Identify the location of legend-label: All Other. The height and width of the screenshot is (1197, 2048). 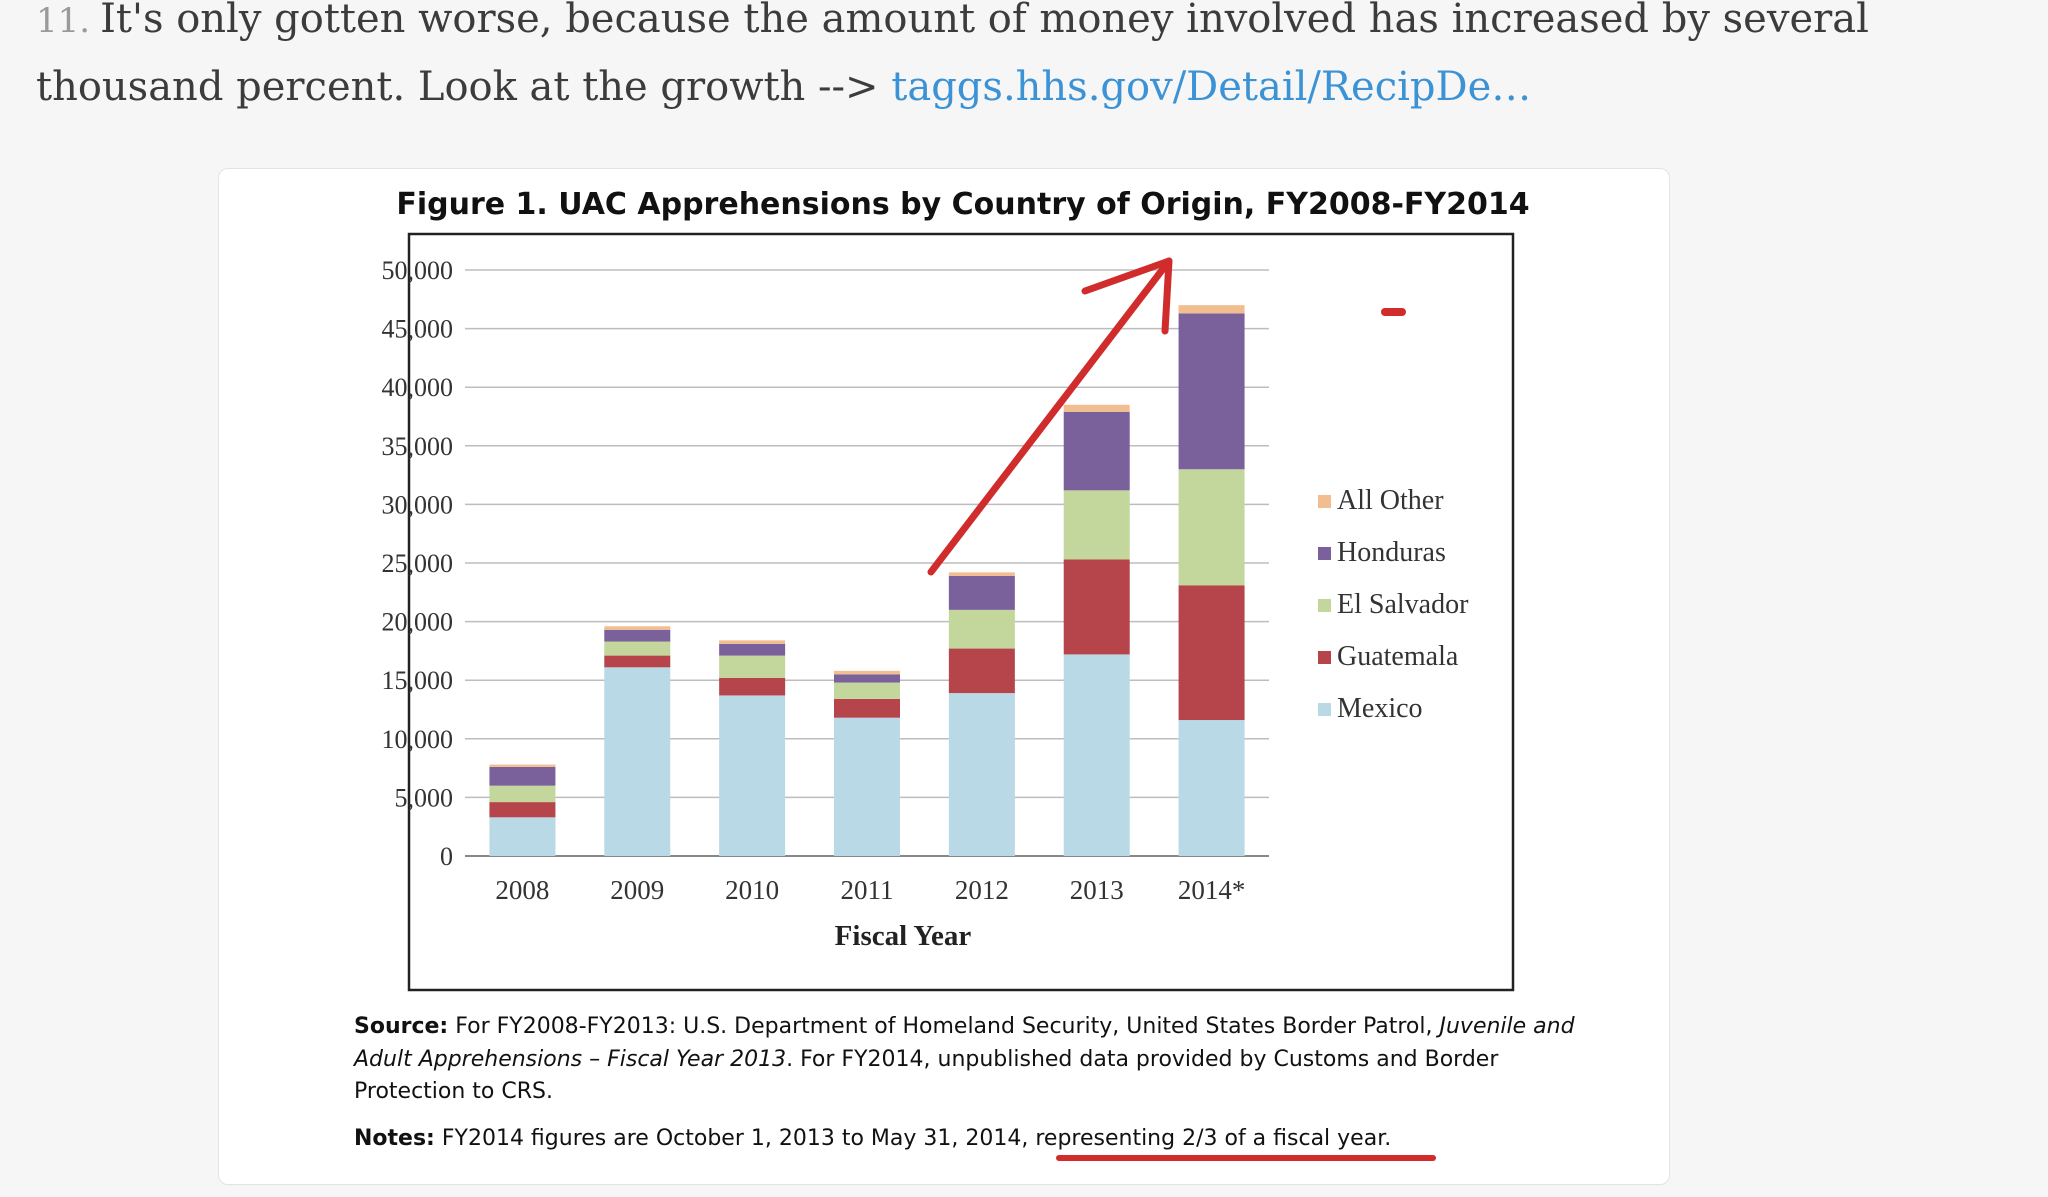
(1390, 500).